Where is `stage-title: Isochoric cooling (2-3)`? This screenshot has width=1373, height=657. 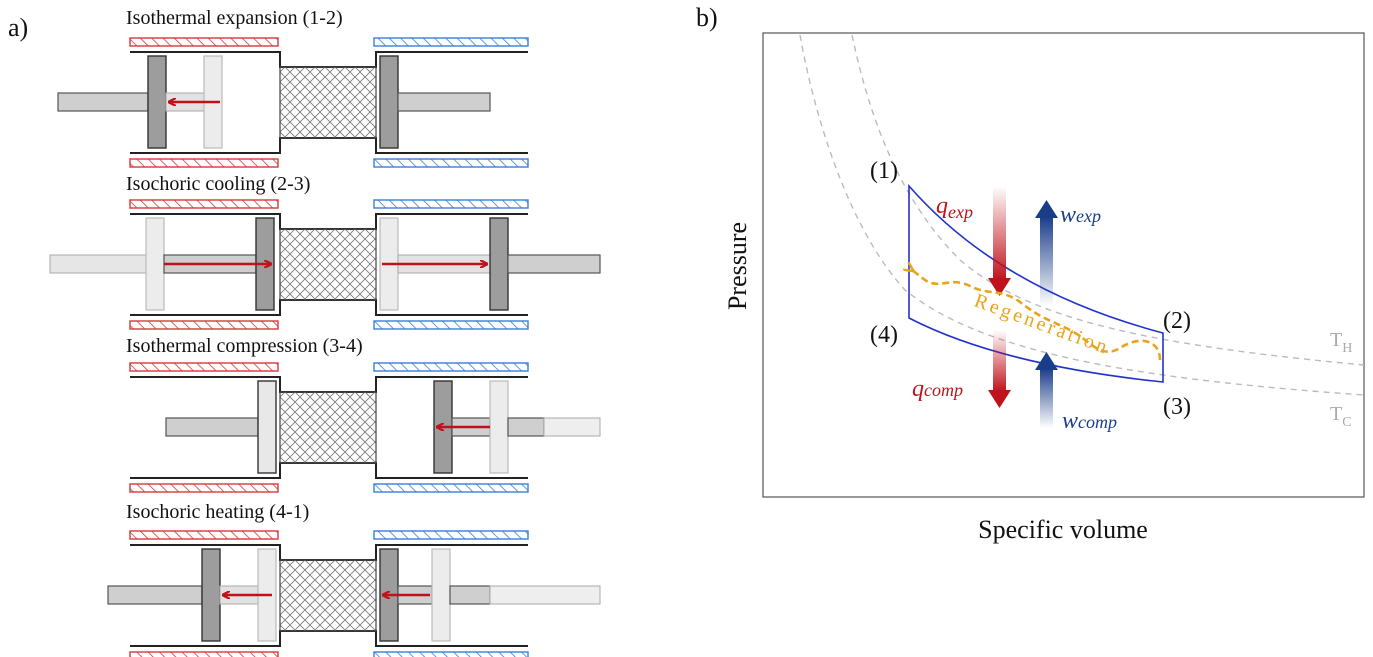
stage-title: Isochoric cooling (2-3) is located at coordinates (218, 184).